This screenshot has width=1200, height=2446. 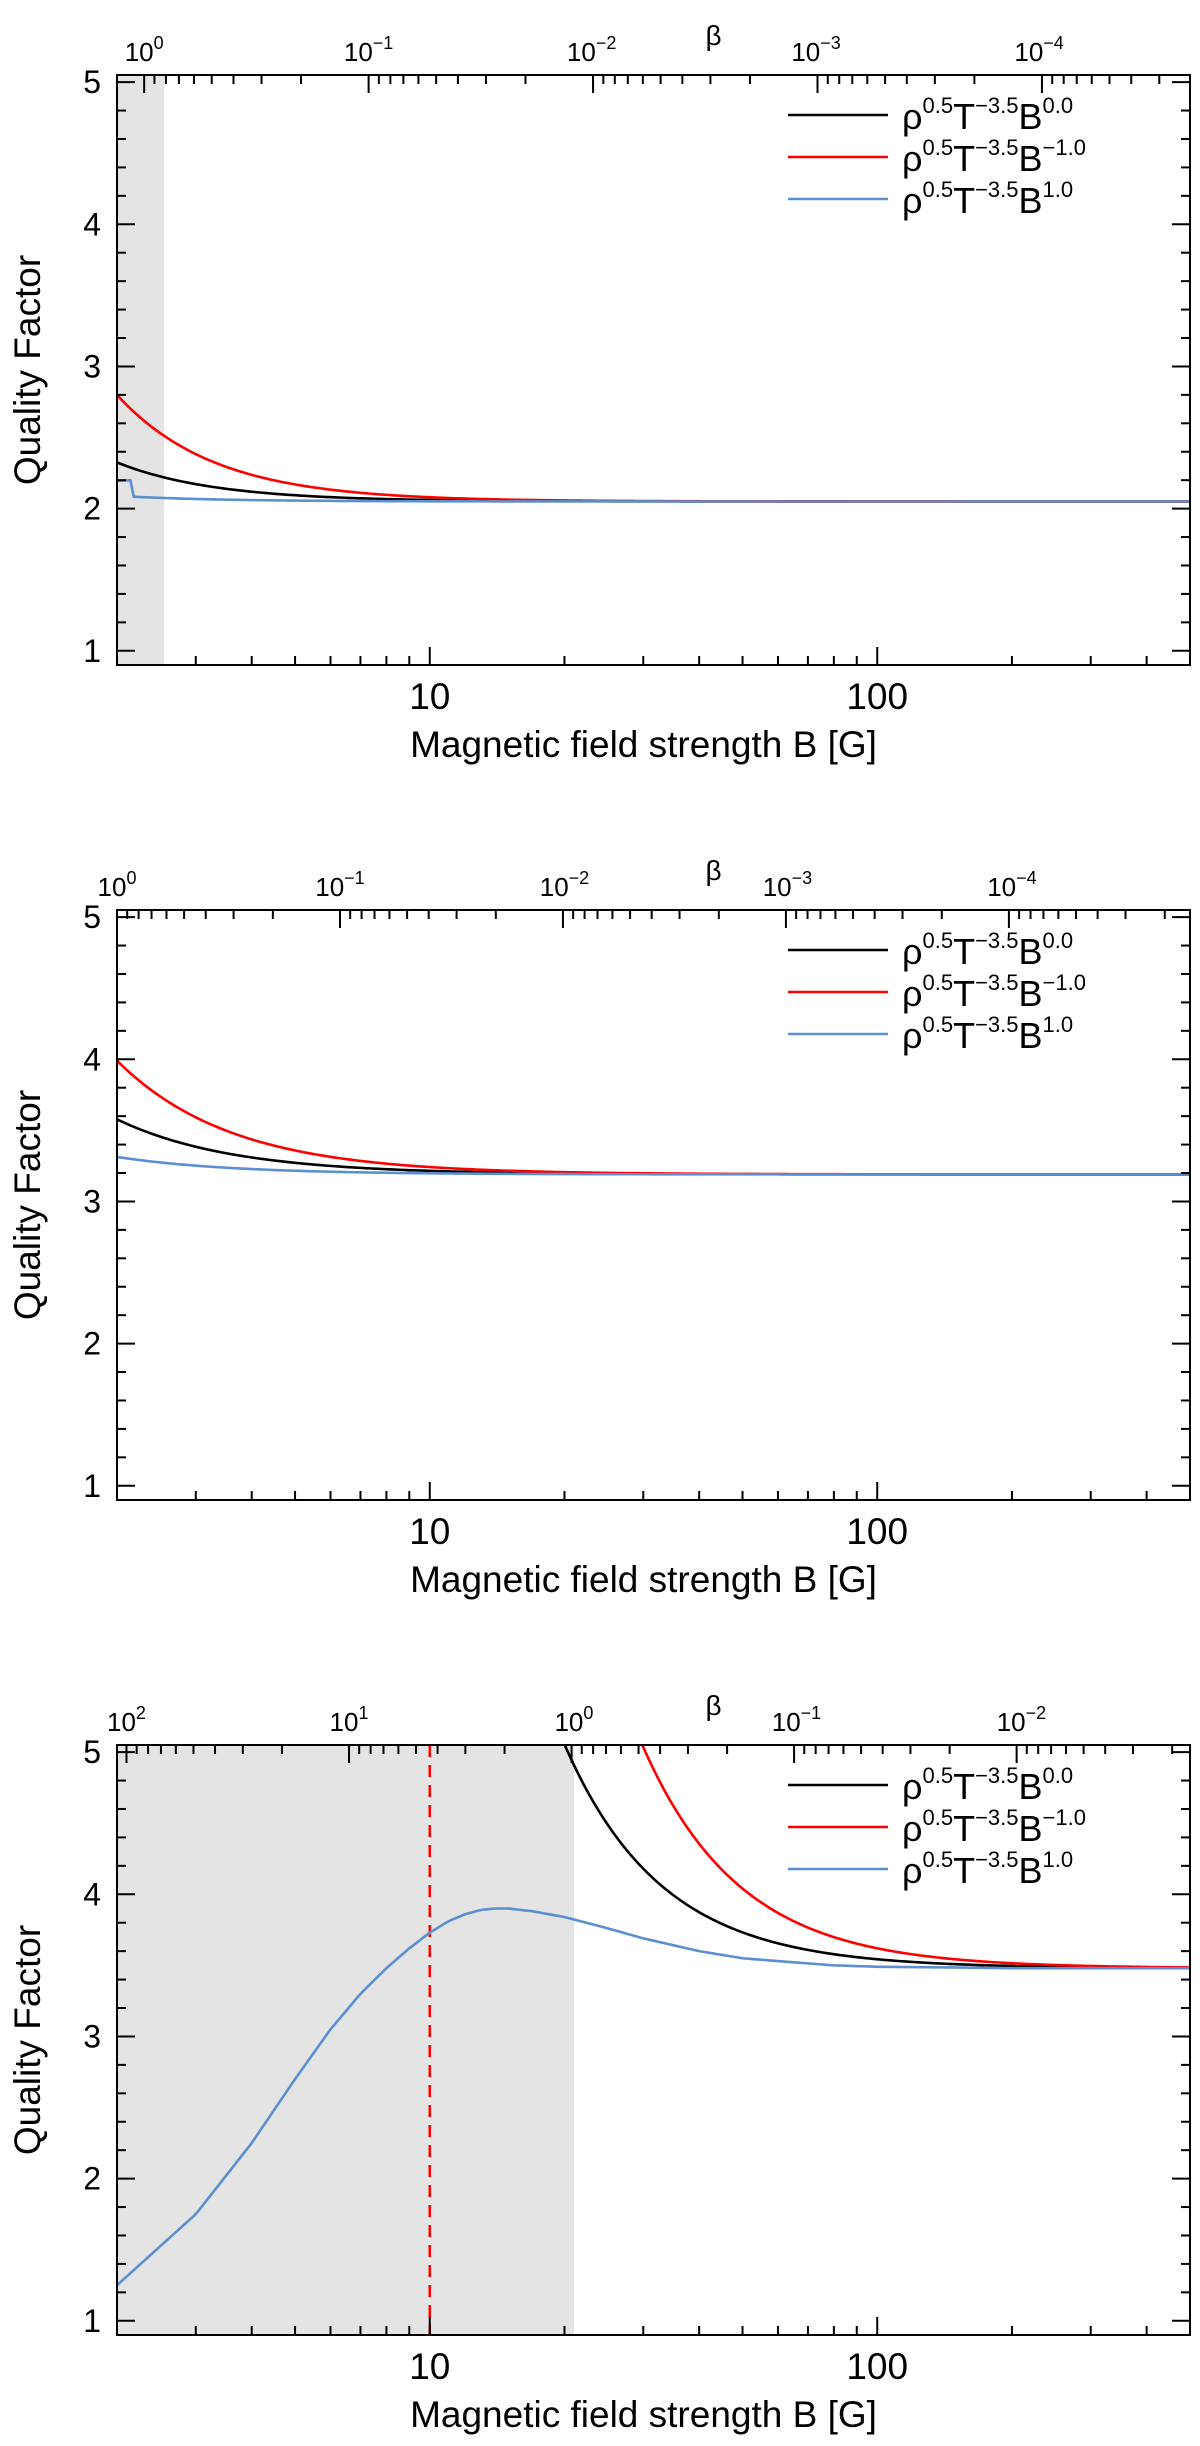 What do you see at coordinates (640, 1733) in the screenshot?
I see `top-beta-axis: 10² 10¹ 10⁰ 10⁻¹ 10⁻²` at bounding box center [640, 1733].